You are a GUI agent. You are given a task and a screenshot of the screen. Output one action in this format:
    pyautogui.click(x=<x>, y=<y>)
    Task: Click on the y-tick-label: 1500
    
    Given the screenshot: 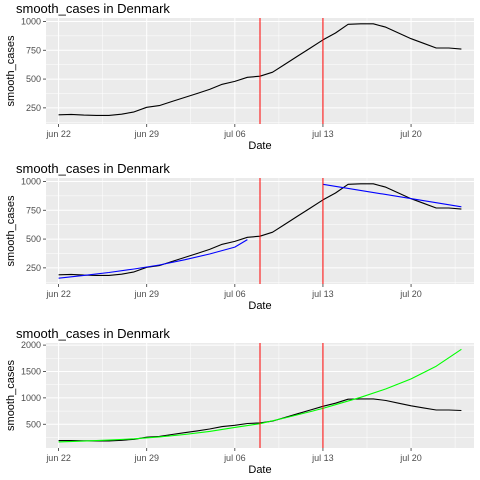 What is the action you would take?
    pyautogui.click(x=31, y=371)
    